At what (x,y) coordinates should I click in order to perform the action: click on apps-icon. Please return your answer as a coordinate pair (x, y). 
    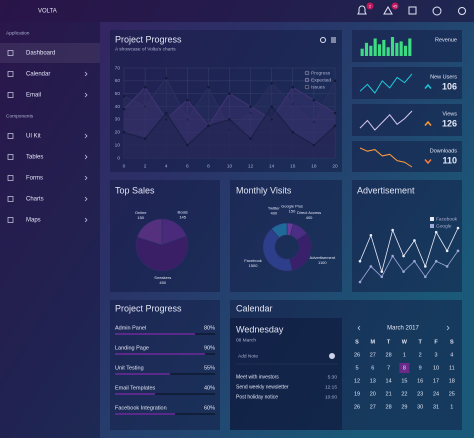
    Looking at the image, I should click on (412, 10).